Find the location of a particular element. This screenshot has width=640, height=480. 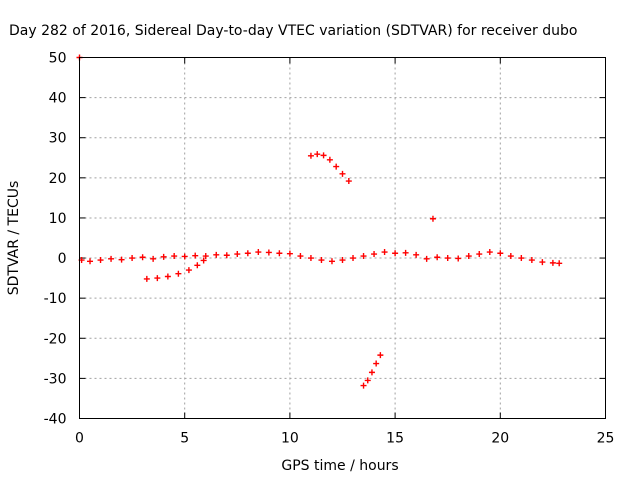

x-tick-label: 25 is located at coordinates (606, 439).